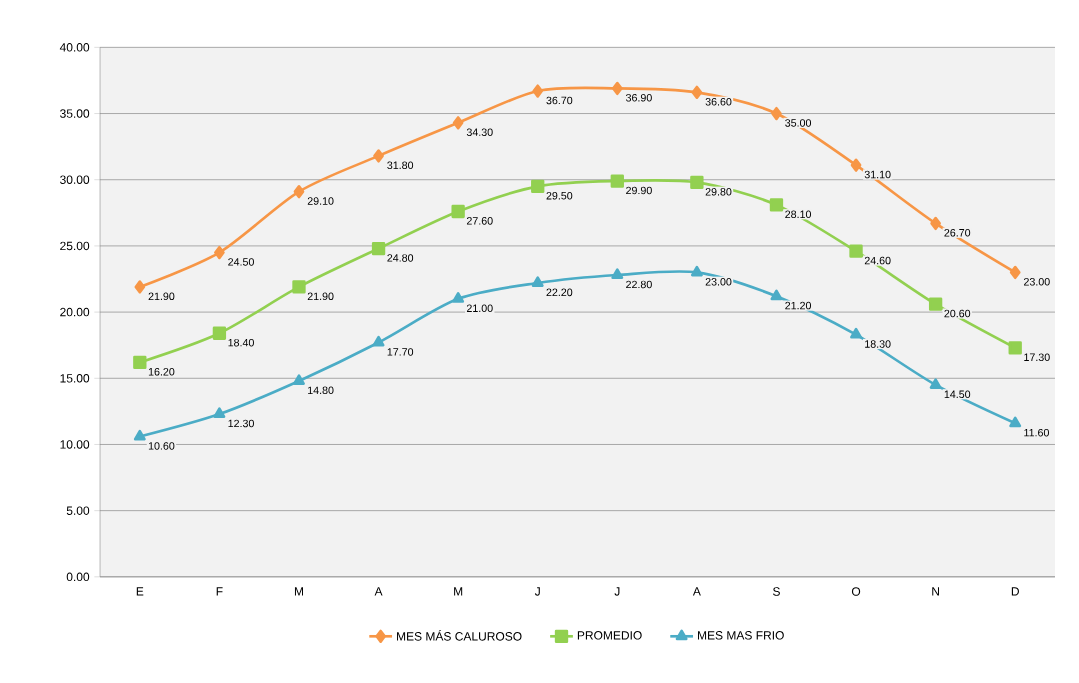 This screenshot has width=1079, height=683. Describe the element at coordinates (877, 260) in the screenshot. I see `data-label: 24.60` at that location.